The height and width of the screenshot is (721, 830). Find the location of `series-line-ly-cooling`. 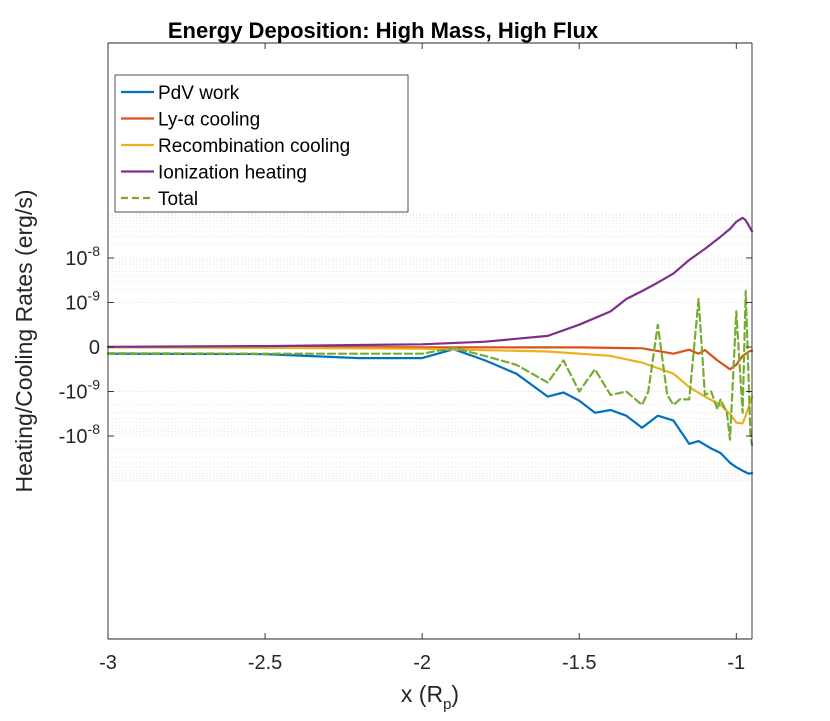

series-line-ly-cooling is located at coordinates (430, 358).